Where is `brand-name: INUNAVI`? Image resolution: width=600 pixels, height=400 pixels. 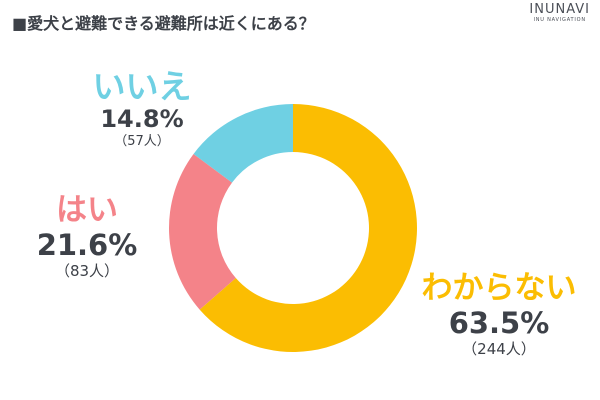
brand-name: INUNAVI is located at coordinates (559, 9).